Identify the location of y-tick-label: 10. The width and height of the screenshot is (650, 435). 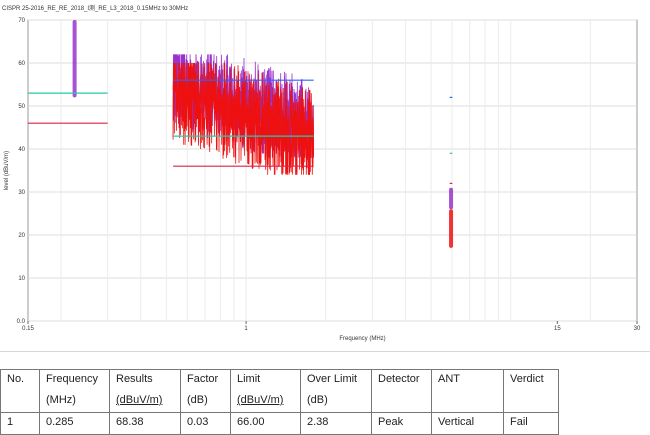
(21, 279).